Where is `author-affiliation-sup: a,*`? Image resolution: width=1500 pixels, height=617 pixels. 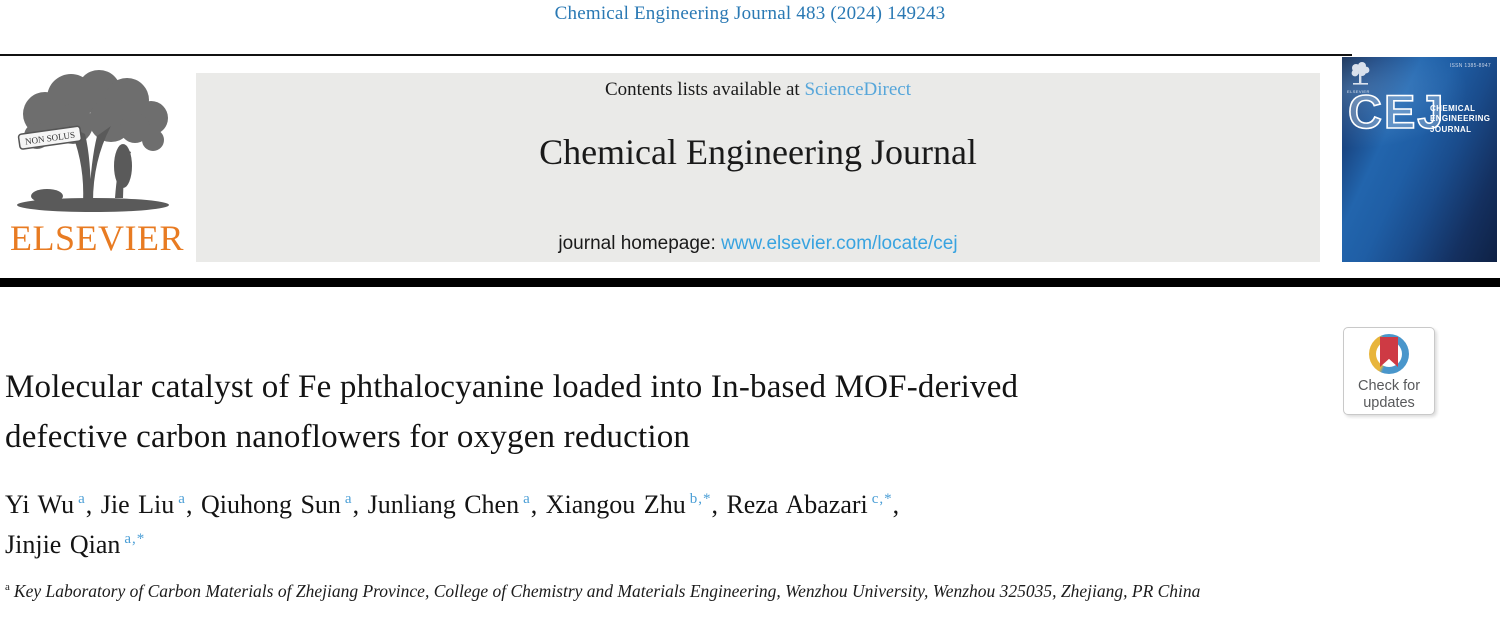 author-affiliation-sup: a,* is located at coordinates (135, 539).